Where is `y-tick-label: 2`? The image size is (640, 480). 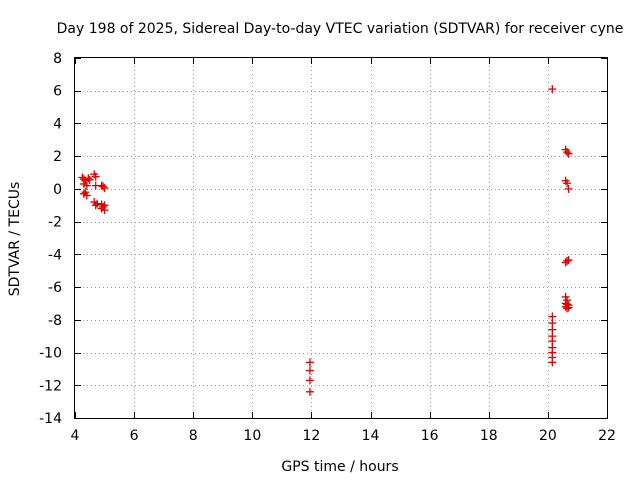 y-tick-label: 2 is located at coordinates (57, 157).